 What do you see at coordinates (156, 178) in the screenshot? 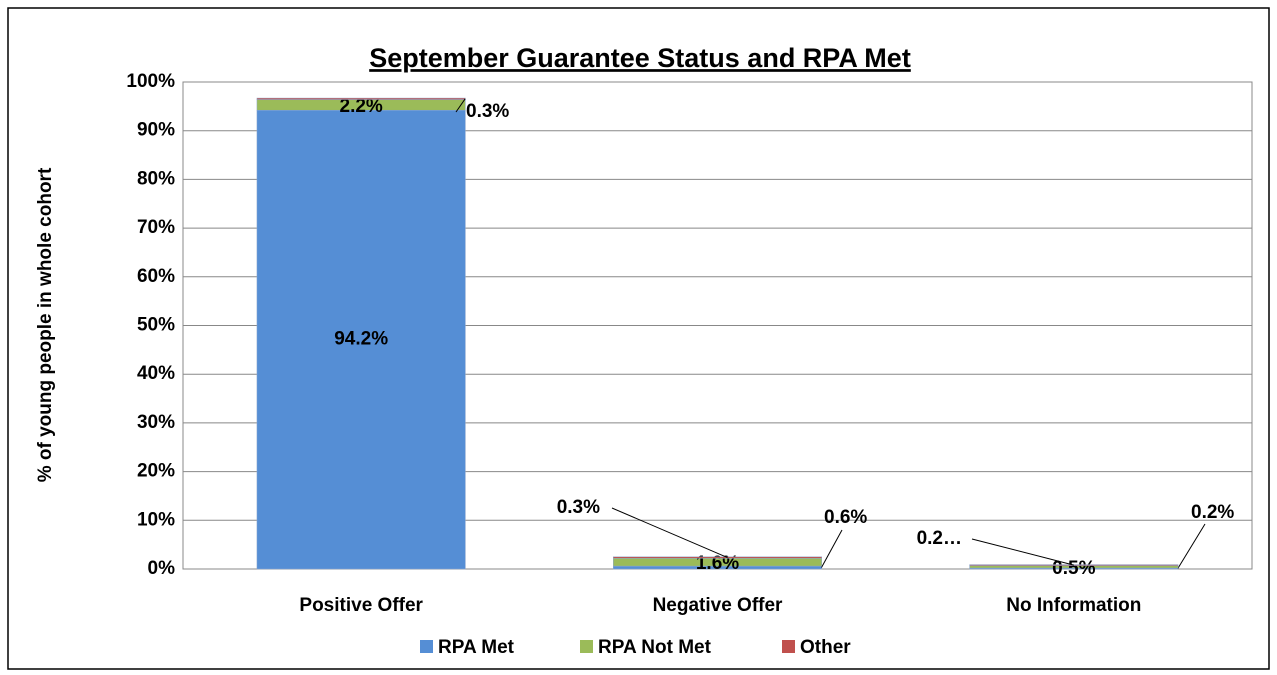
I see `y-tick-label: 80%` at bounding box center [156, 178].